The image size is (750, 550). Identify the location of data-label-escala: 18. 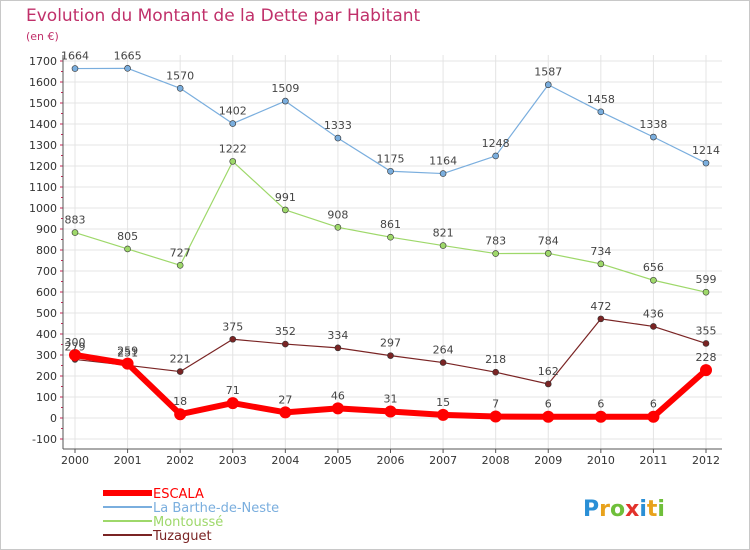
(180, 401).